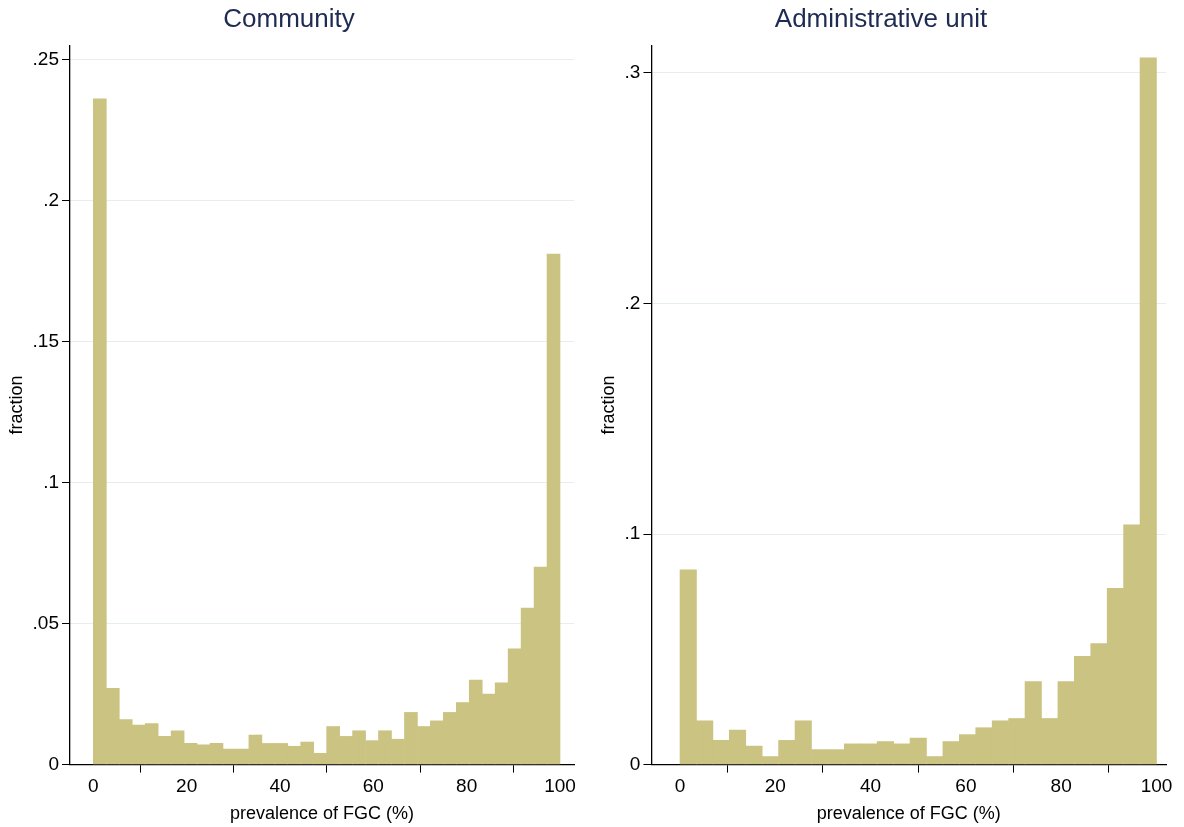  I want to click on y-tick-label: .3, so click(632, 72).